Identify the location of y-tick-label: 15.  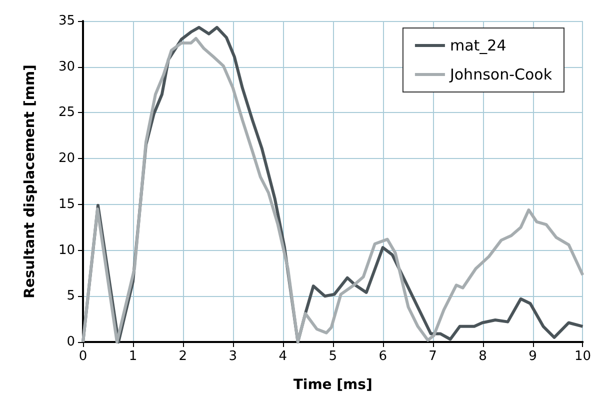
(66, 204).